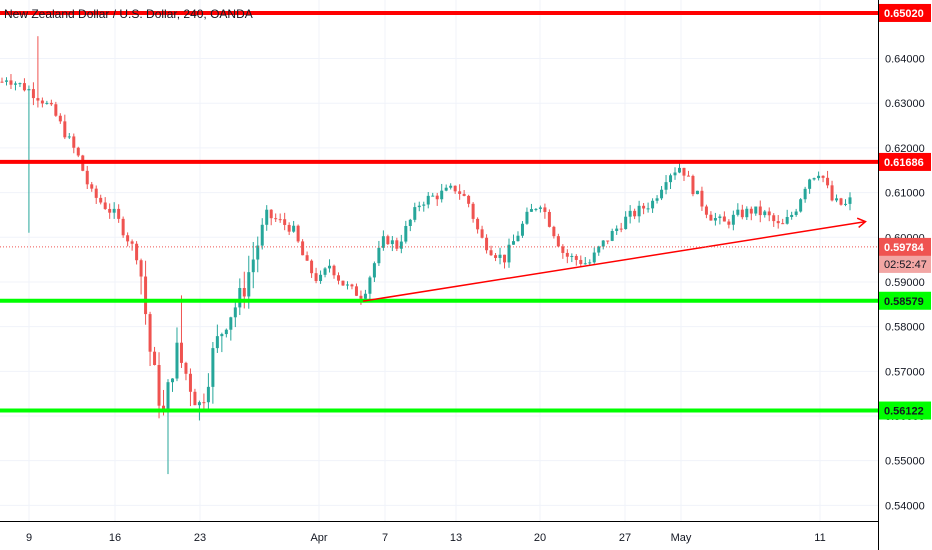 This screenshot has width=932, height=550. I want to click on time-axis-tick-label: 13, so click(456, 538).